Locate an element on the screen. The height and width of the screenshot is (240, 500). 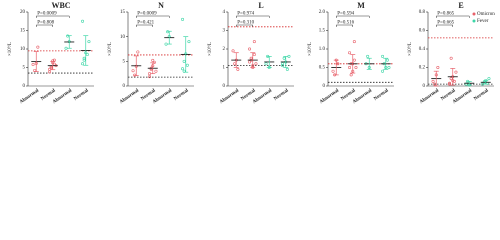
p-value: P=0.865 is located at coordinates (445, 14).